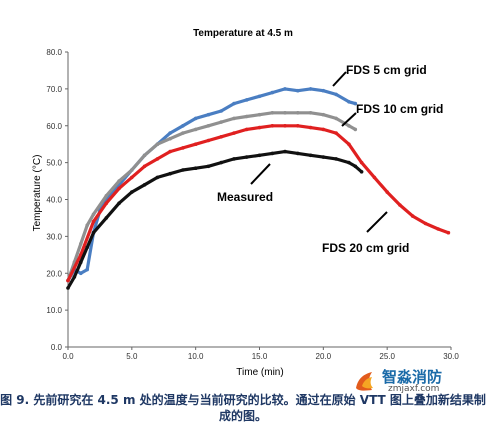 The width and height of the screenshot is (486, 427). What do you see at coordinates (324, 356) in the screenshot?
I see `x-tick-label: 20.0` at bounding box center [324, 356].